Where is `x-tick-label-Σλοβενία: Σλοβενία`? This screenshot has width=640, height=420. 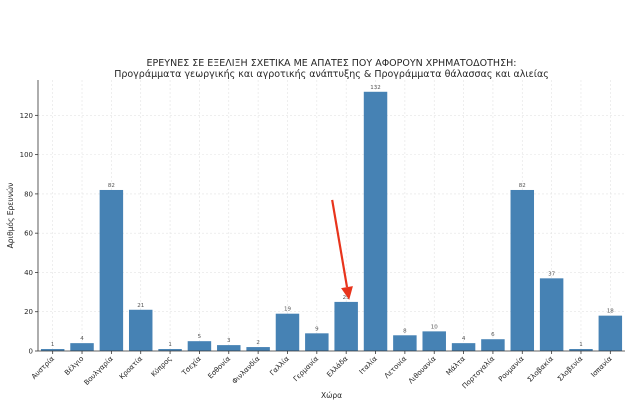
x-tick-label-Σλοβενία: Σλοβενία is located at coordinates (570, 368).